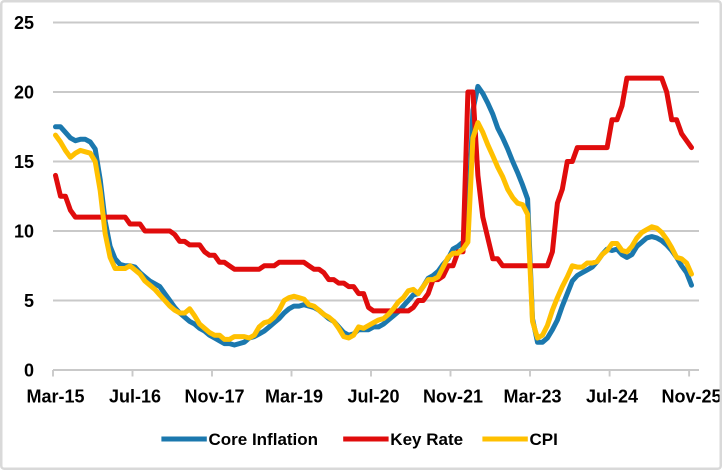  I want to click on svg-text: Nov-17, so click(214, 397).